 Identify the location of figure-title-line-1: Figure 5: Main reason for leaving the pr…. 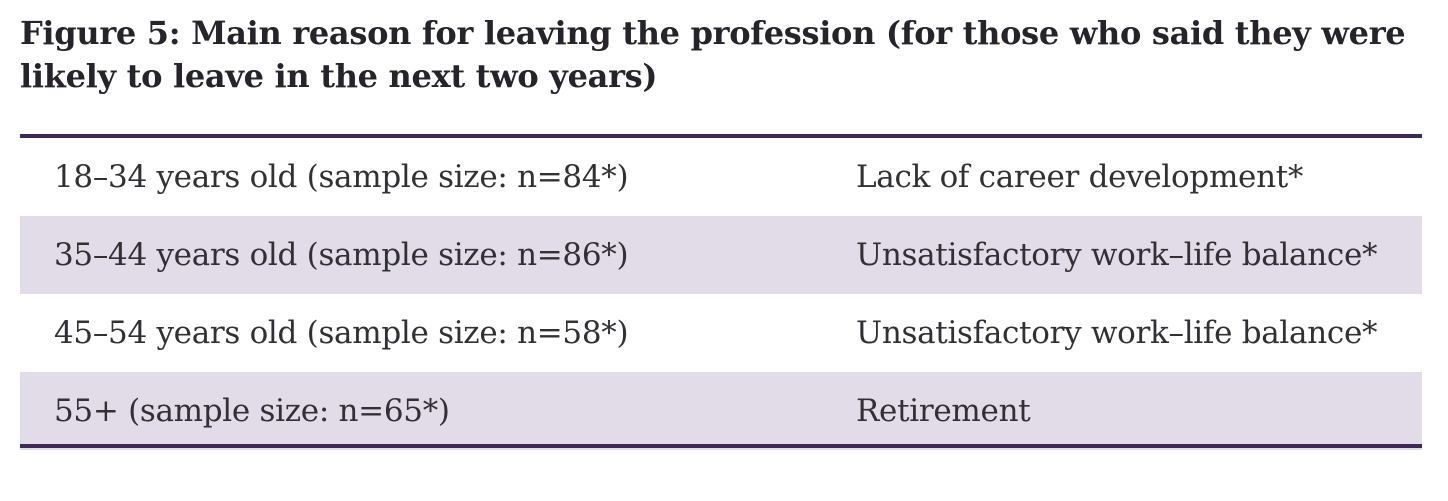
(713, 33).